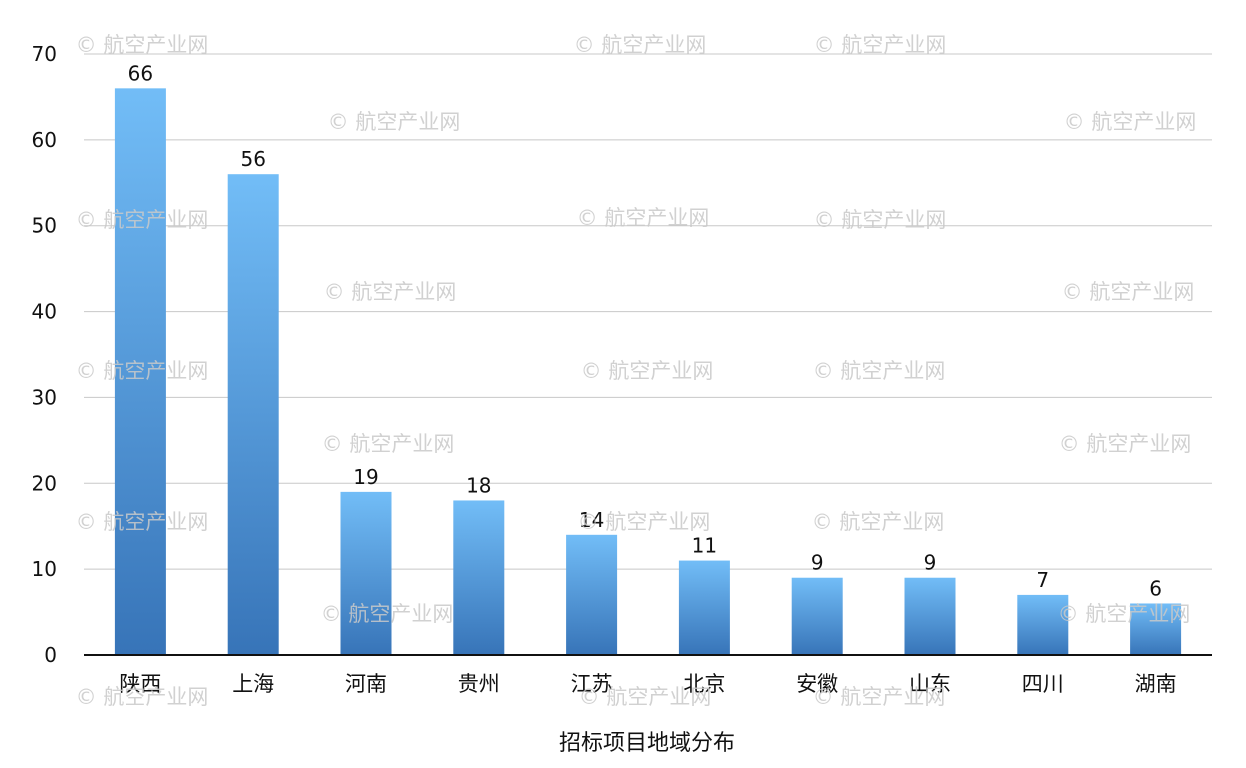  I want to click on data-label: 6, so click(1155, 588).